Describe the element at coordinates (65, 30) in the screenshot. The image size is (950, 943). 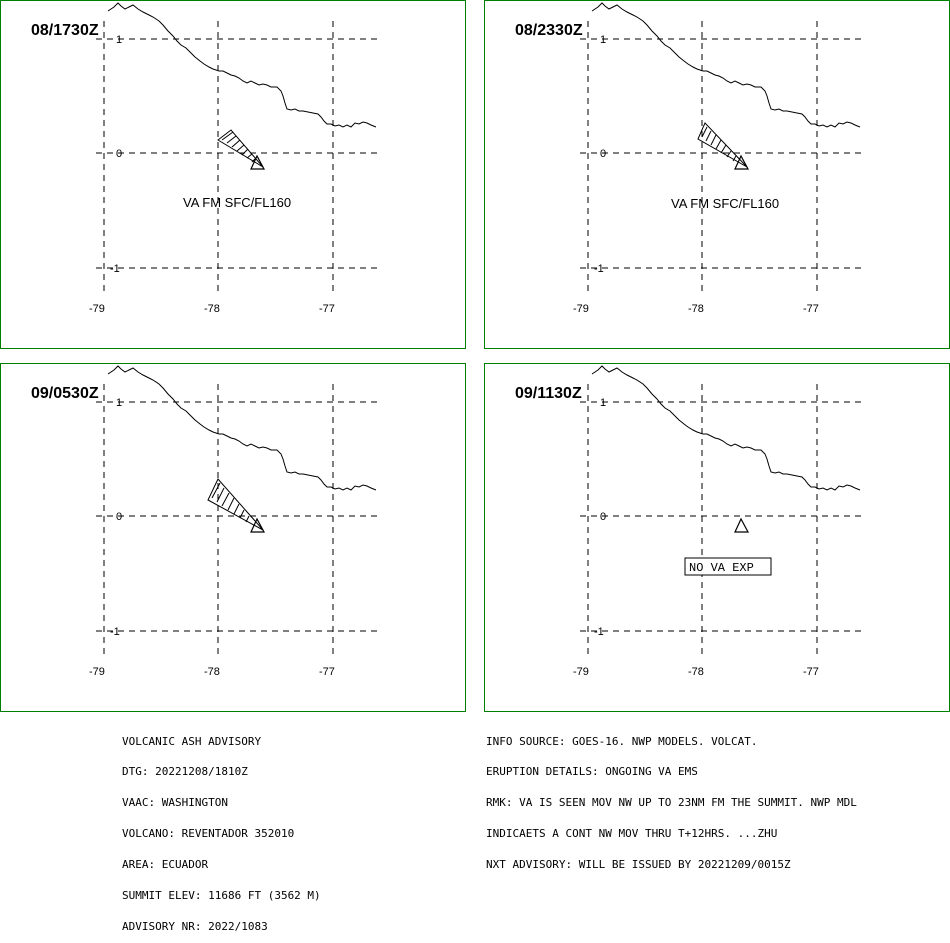
I see `time-label: 08/1730Z` at that location.